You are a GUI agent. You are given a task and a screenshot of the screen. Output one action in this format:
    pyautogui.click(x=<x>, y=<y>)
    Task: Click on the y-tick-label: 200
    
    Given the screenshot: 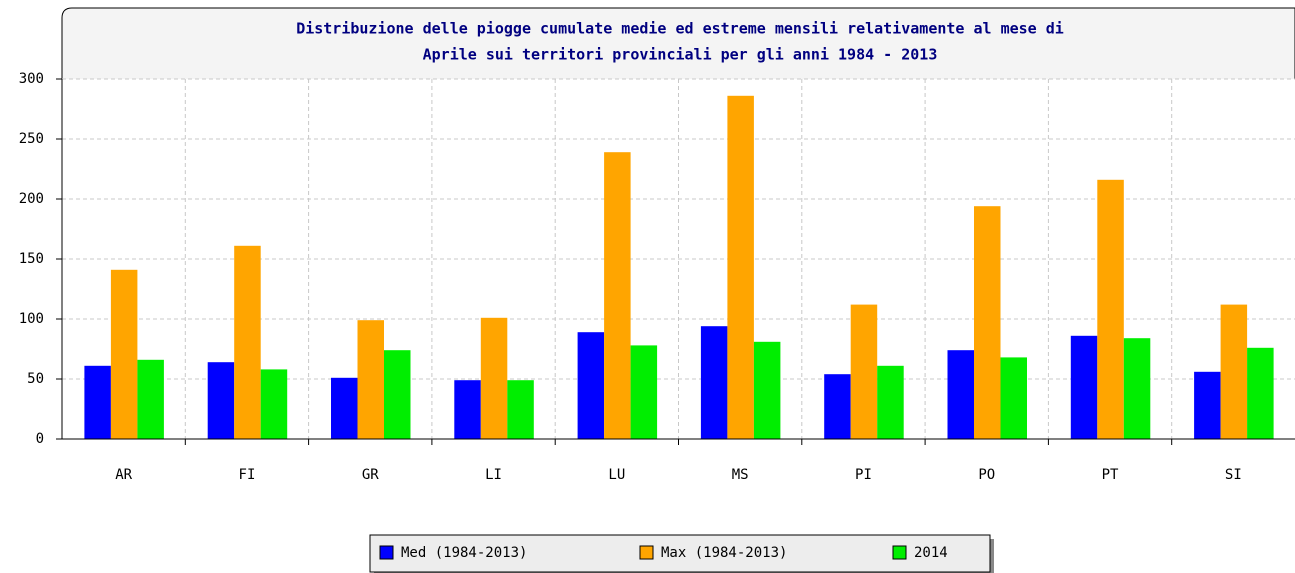 What is the action you would take?
    pyautogui.click(x=31, y=199)
    